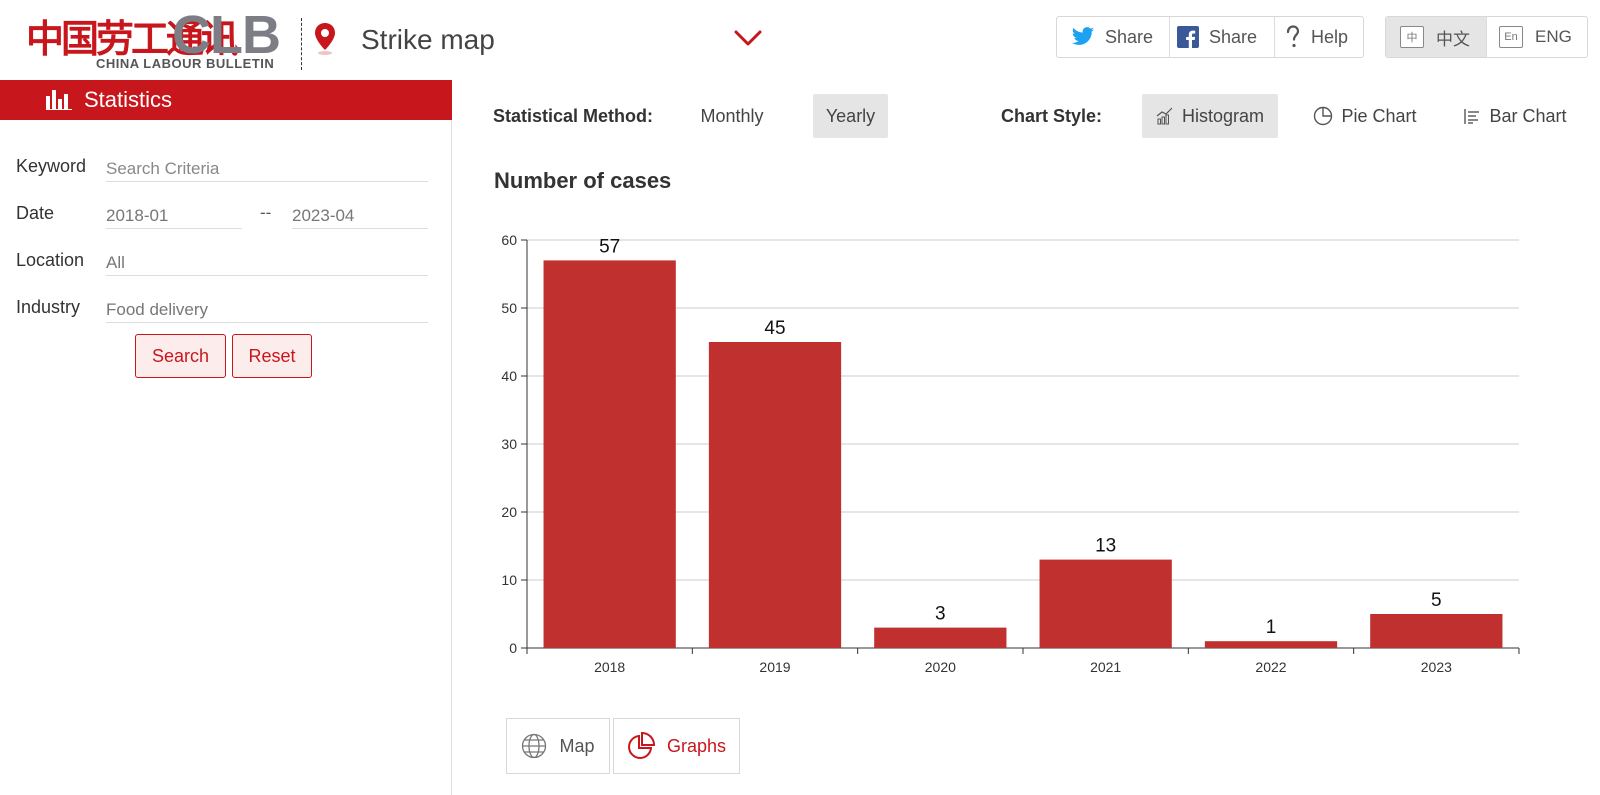  What do you see at coordinates (226, 100) in the screenshot?
I see `sidebar-header: Statistics` at bounding box center [226, 100].